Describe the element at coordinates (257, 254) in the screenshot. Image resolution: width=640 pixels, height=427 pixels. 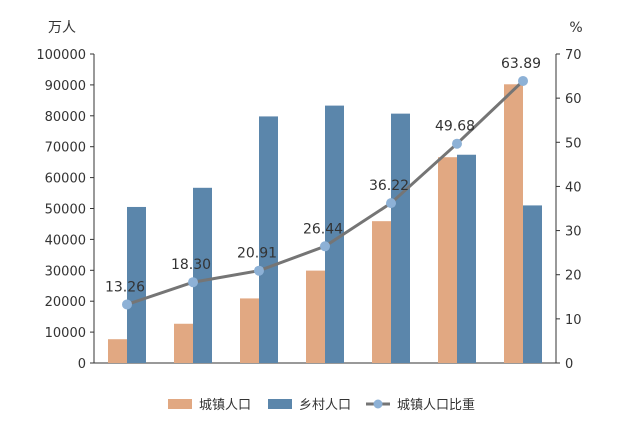
I see `ratio-data-label: 20.91` at that location.